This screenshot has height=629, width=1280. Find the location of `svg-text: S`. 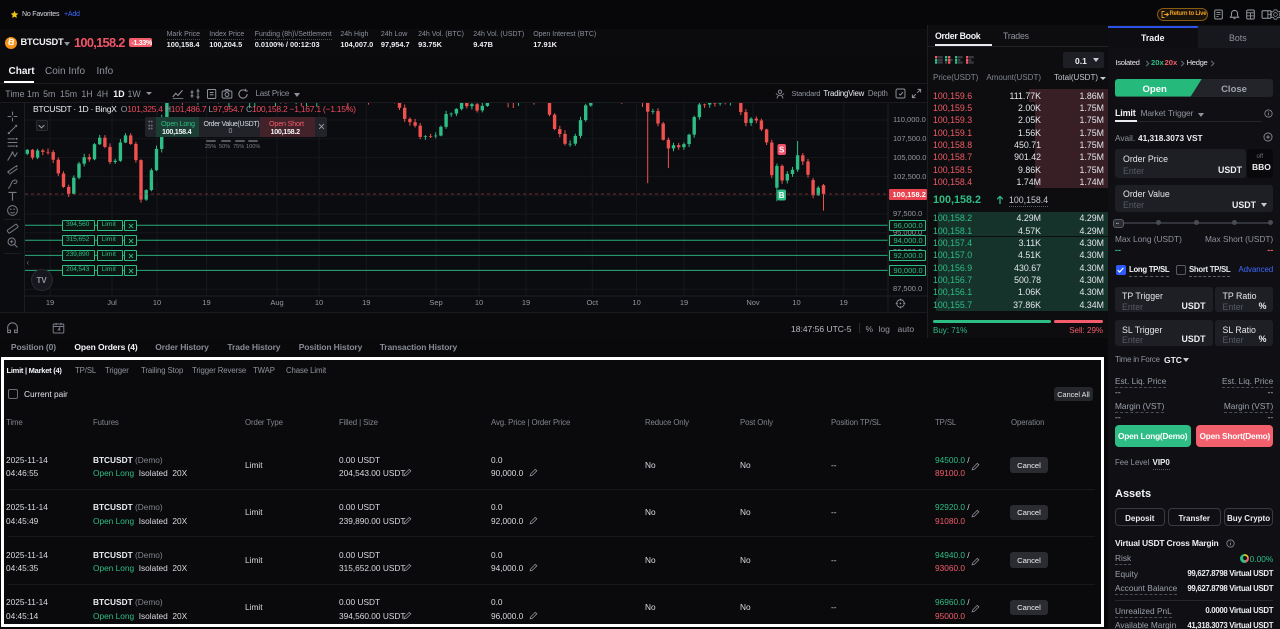

svg-text: S is located at coordinates (782, 150).